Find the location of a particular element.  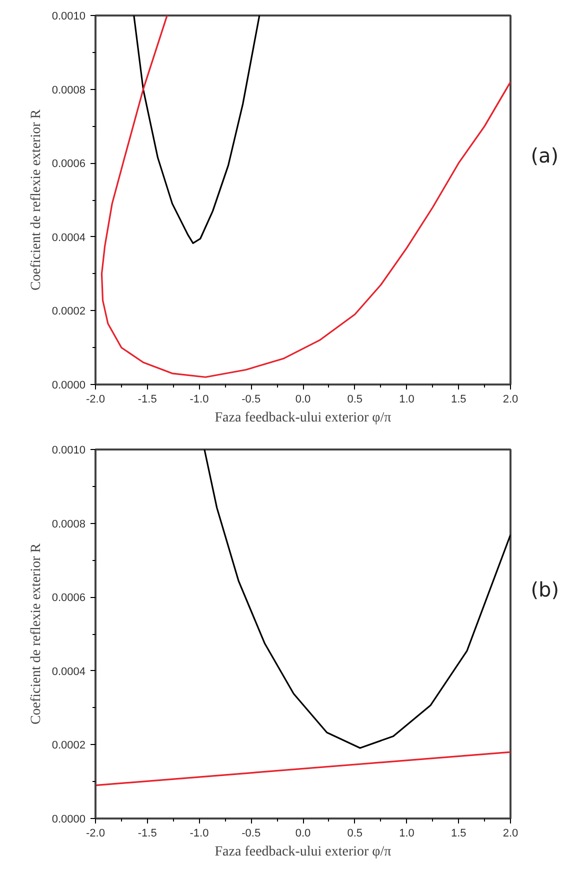

text: (b) is located at coordinates (545, 590).